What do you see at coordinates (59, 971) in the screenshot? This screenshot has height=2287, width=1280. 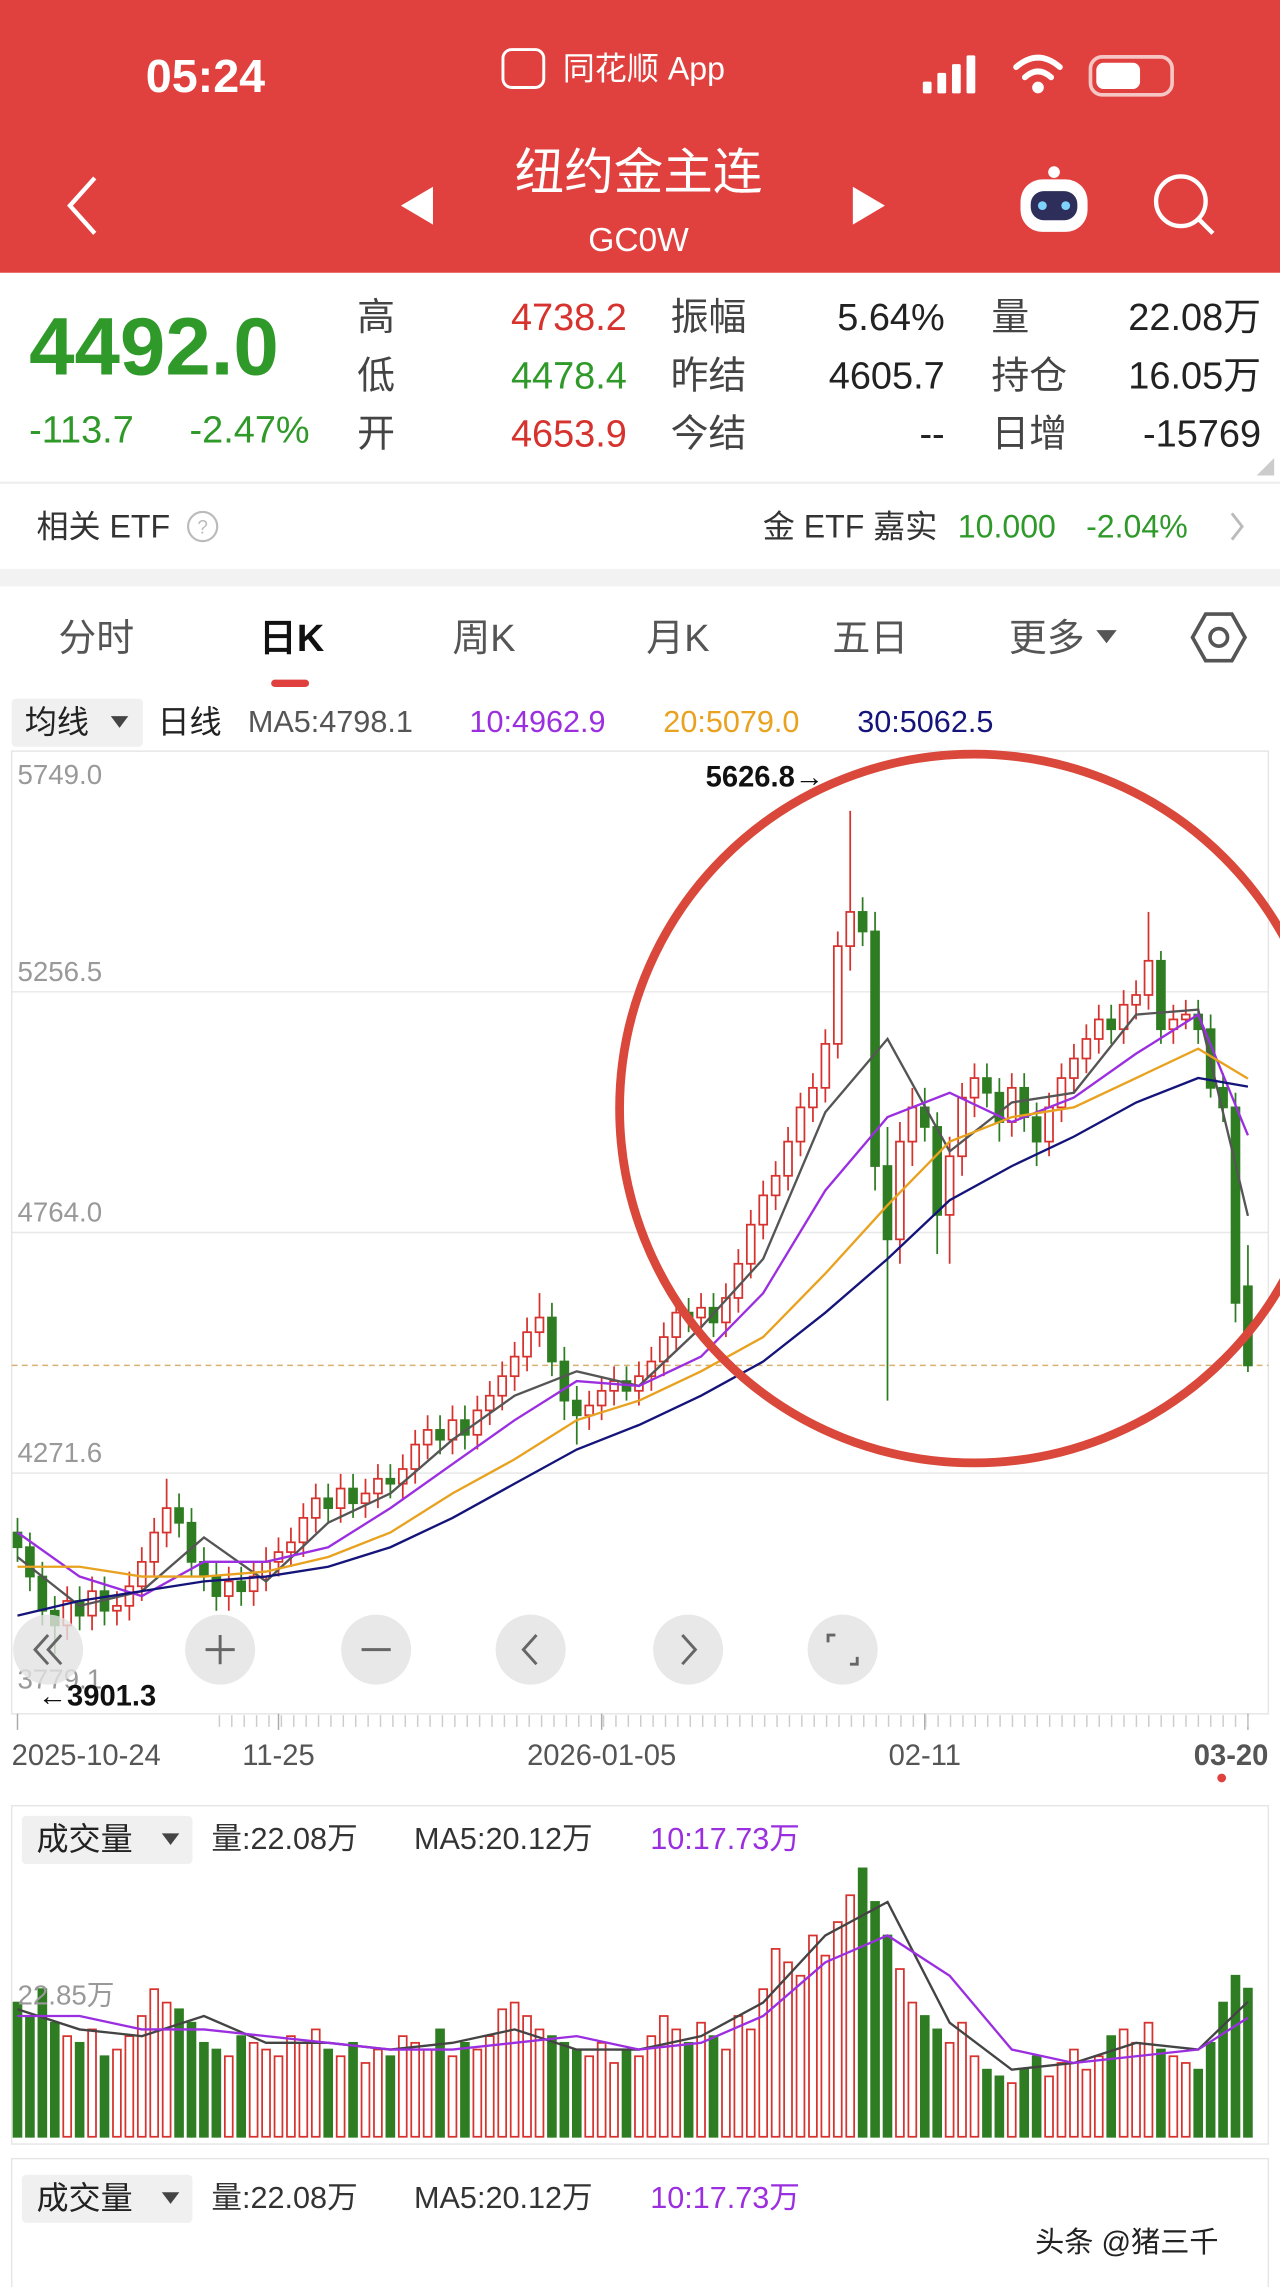 I see `y-tick-label: 5256.5` at bounding box center [59, 971].